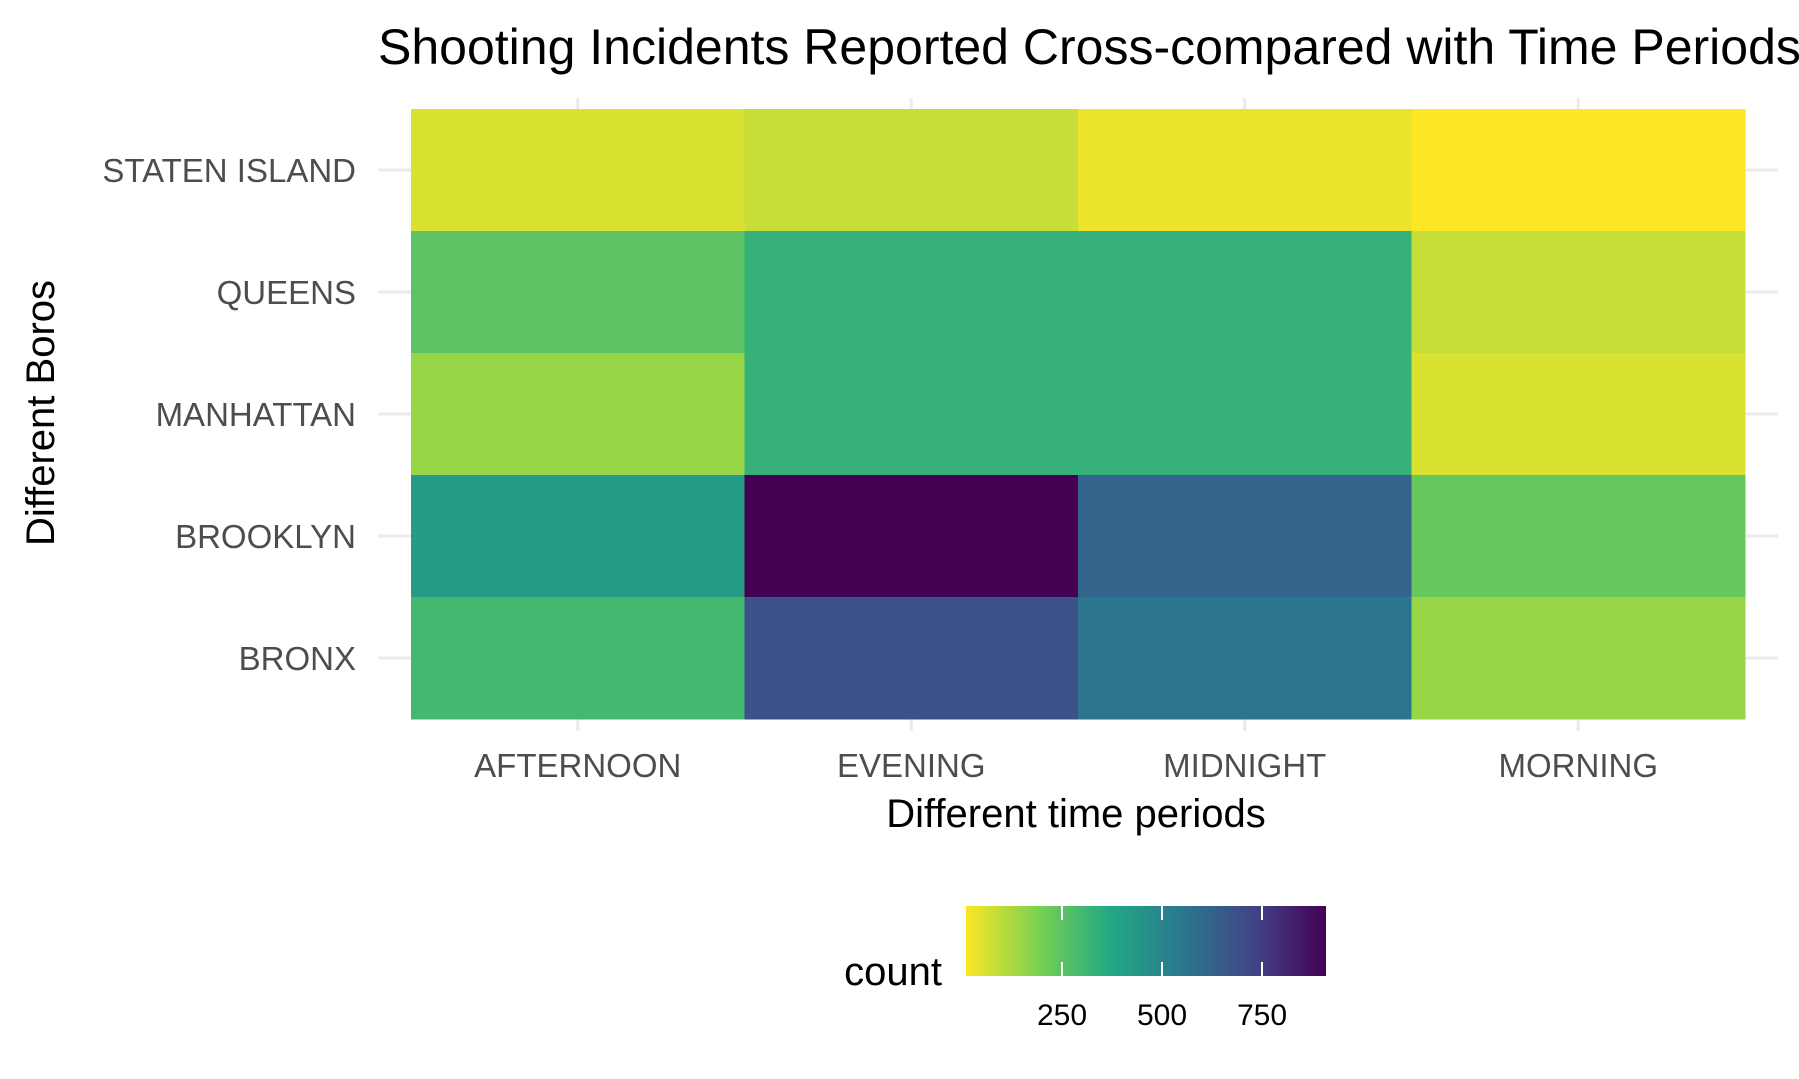 This screenshot has width=1799, height=1079. What do you see at coordinates (1062, 1015) in the screenshot?
I see `legend-tick-label: 250` at bounding box center [1062, 1015].